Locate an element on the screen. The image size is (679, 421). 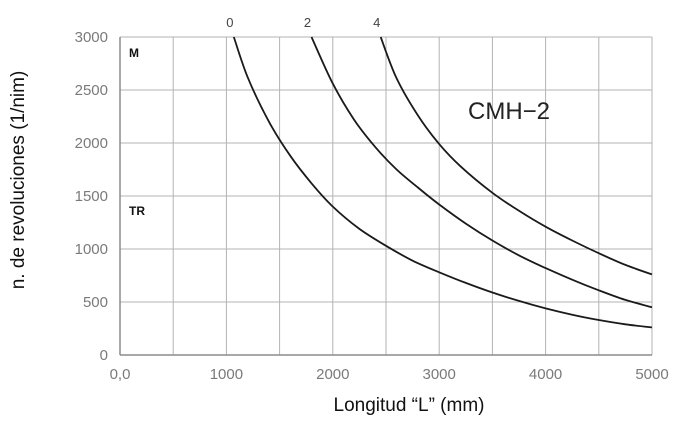
y-tick-label: 1000 is located at coordinates (91, 249).